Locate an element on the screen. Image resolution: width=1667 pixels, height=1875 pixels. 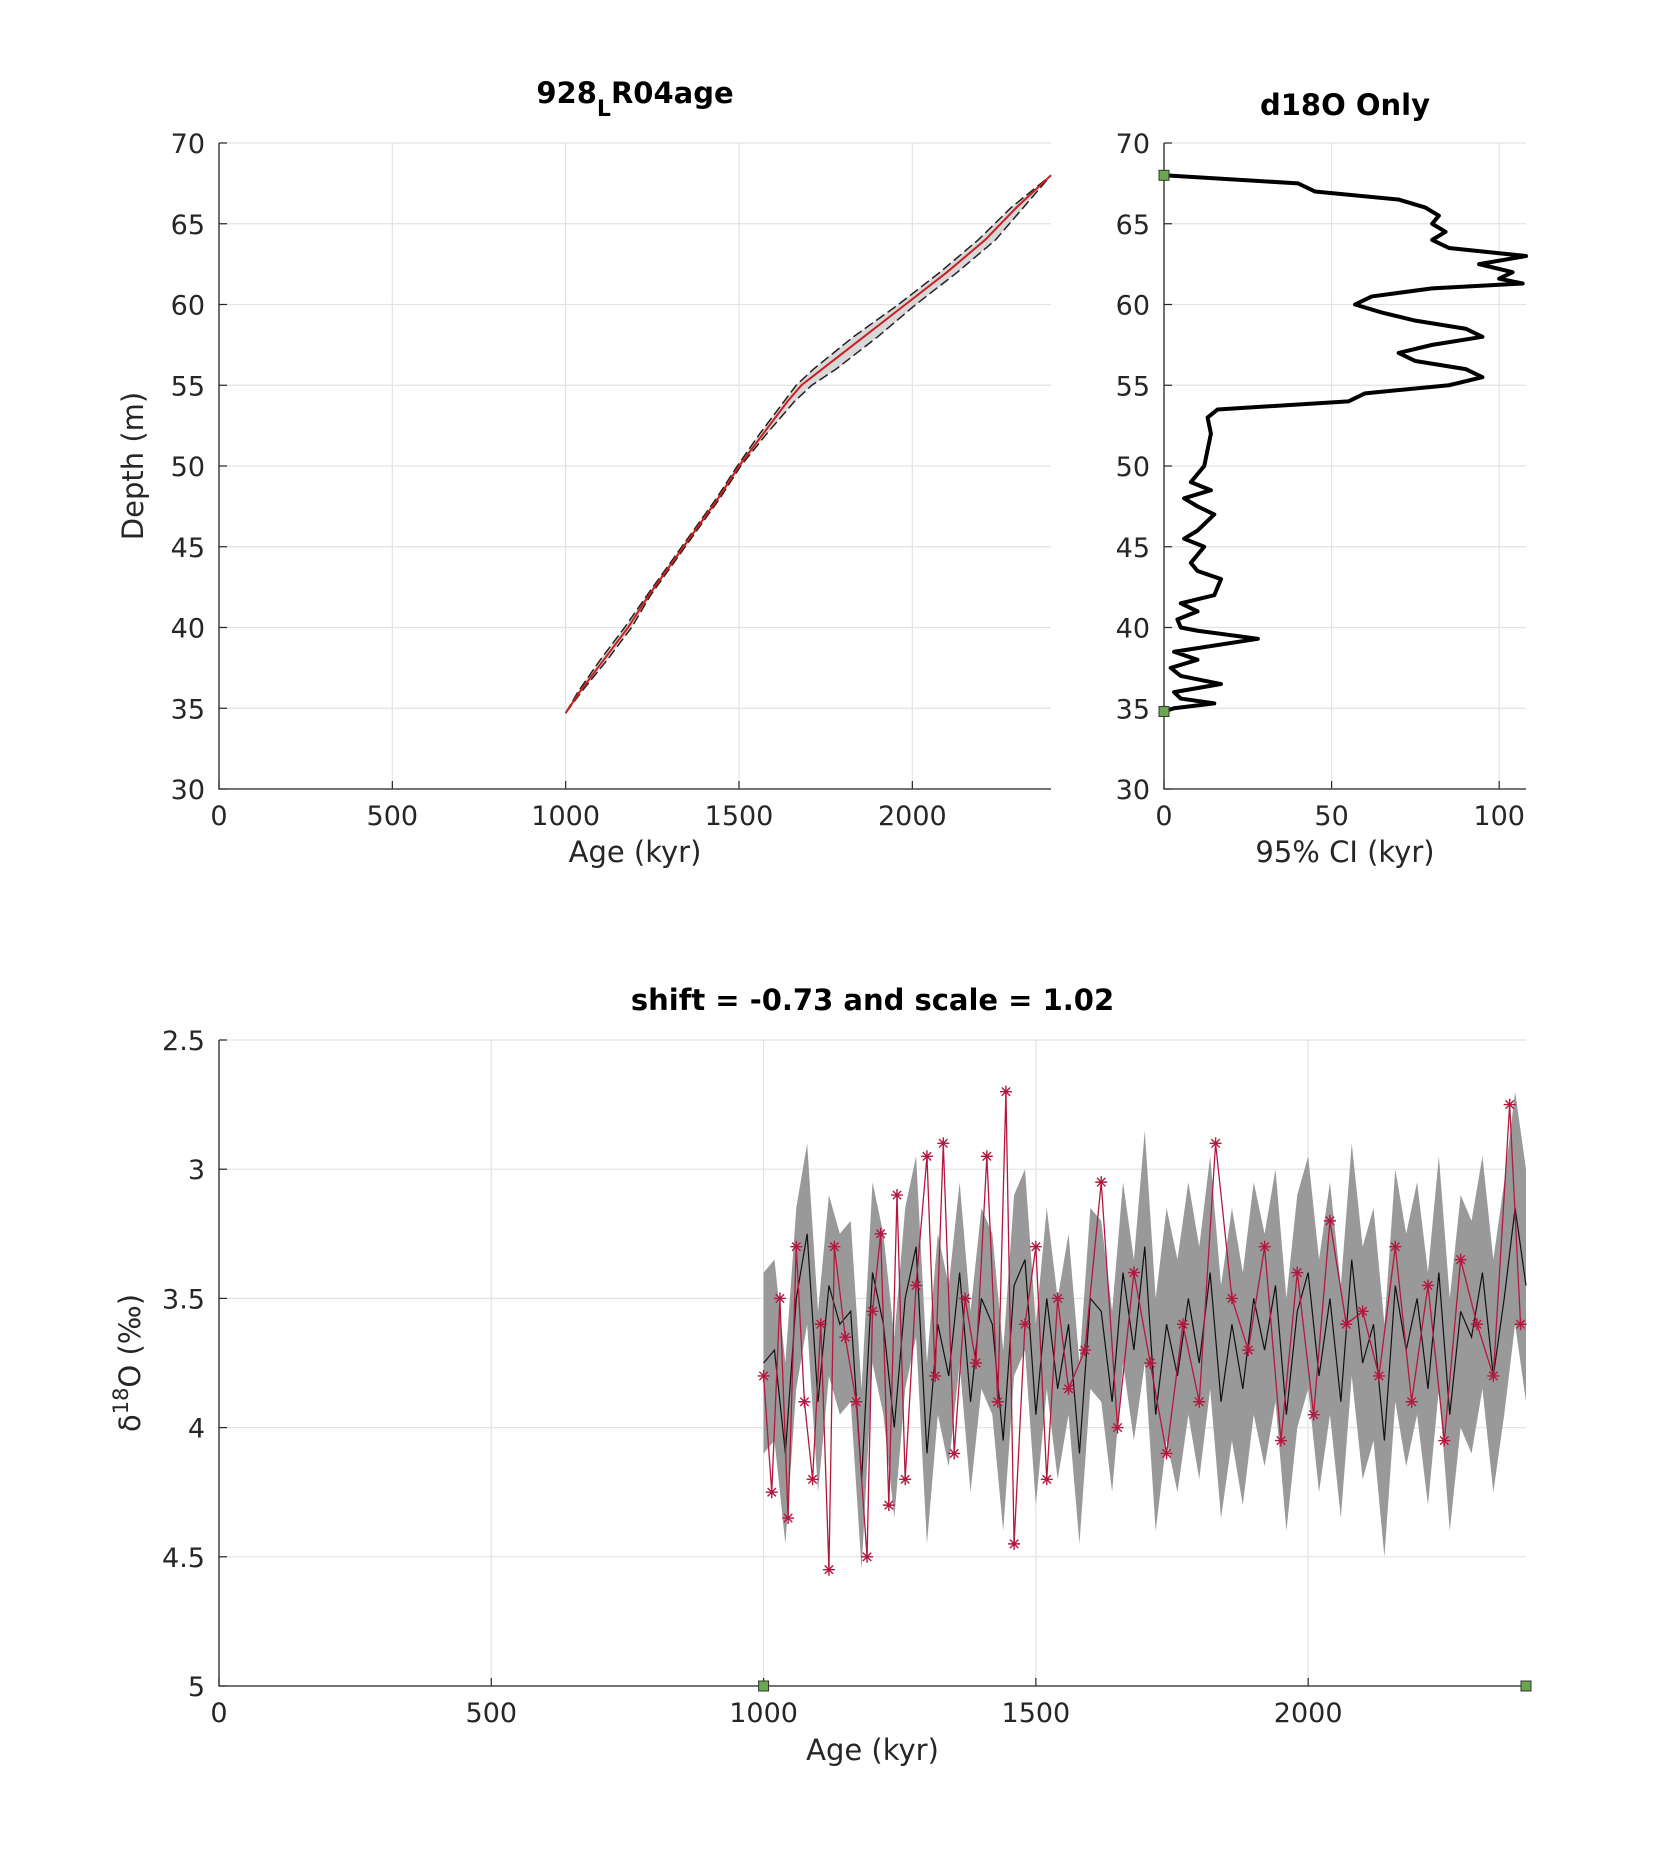
ensemble-band is located at coordinates (808, 444).